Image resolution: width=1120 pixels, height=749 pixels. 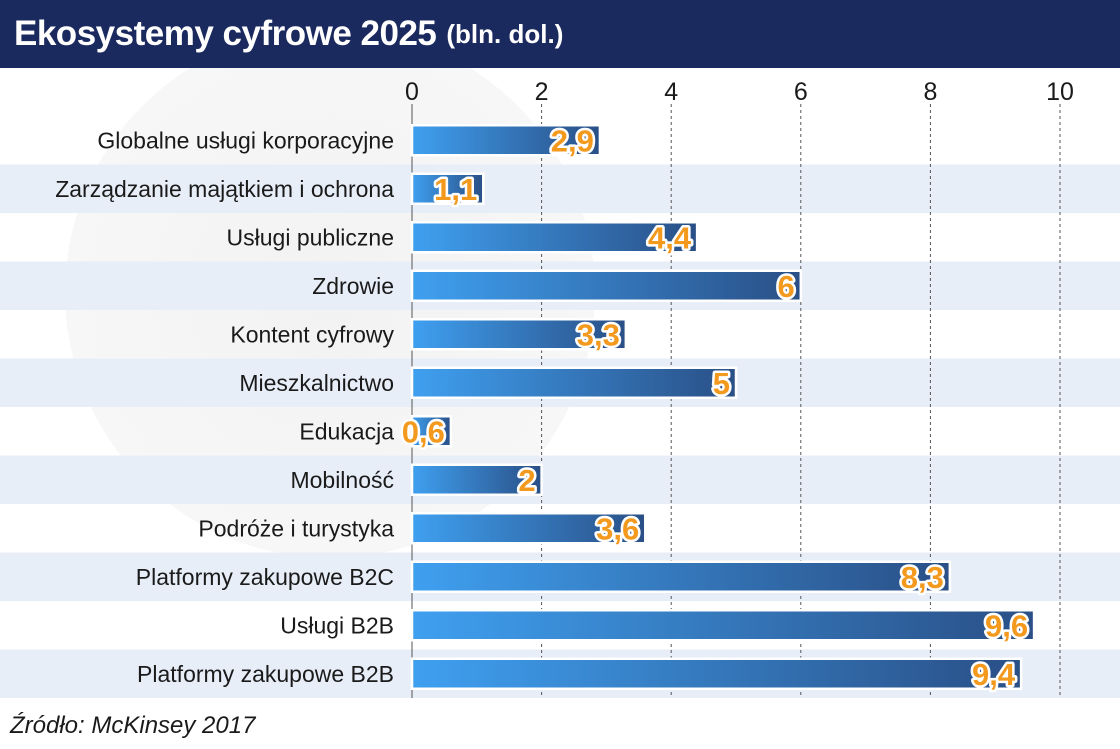 I want to click on value-label: 6, so click(x=786, y=286).